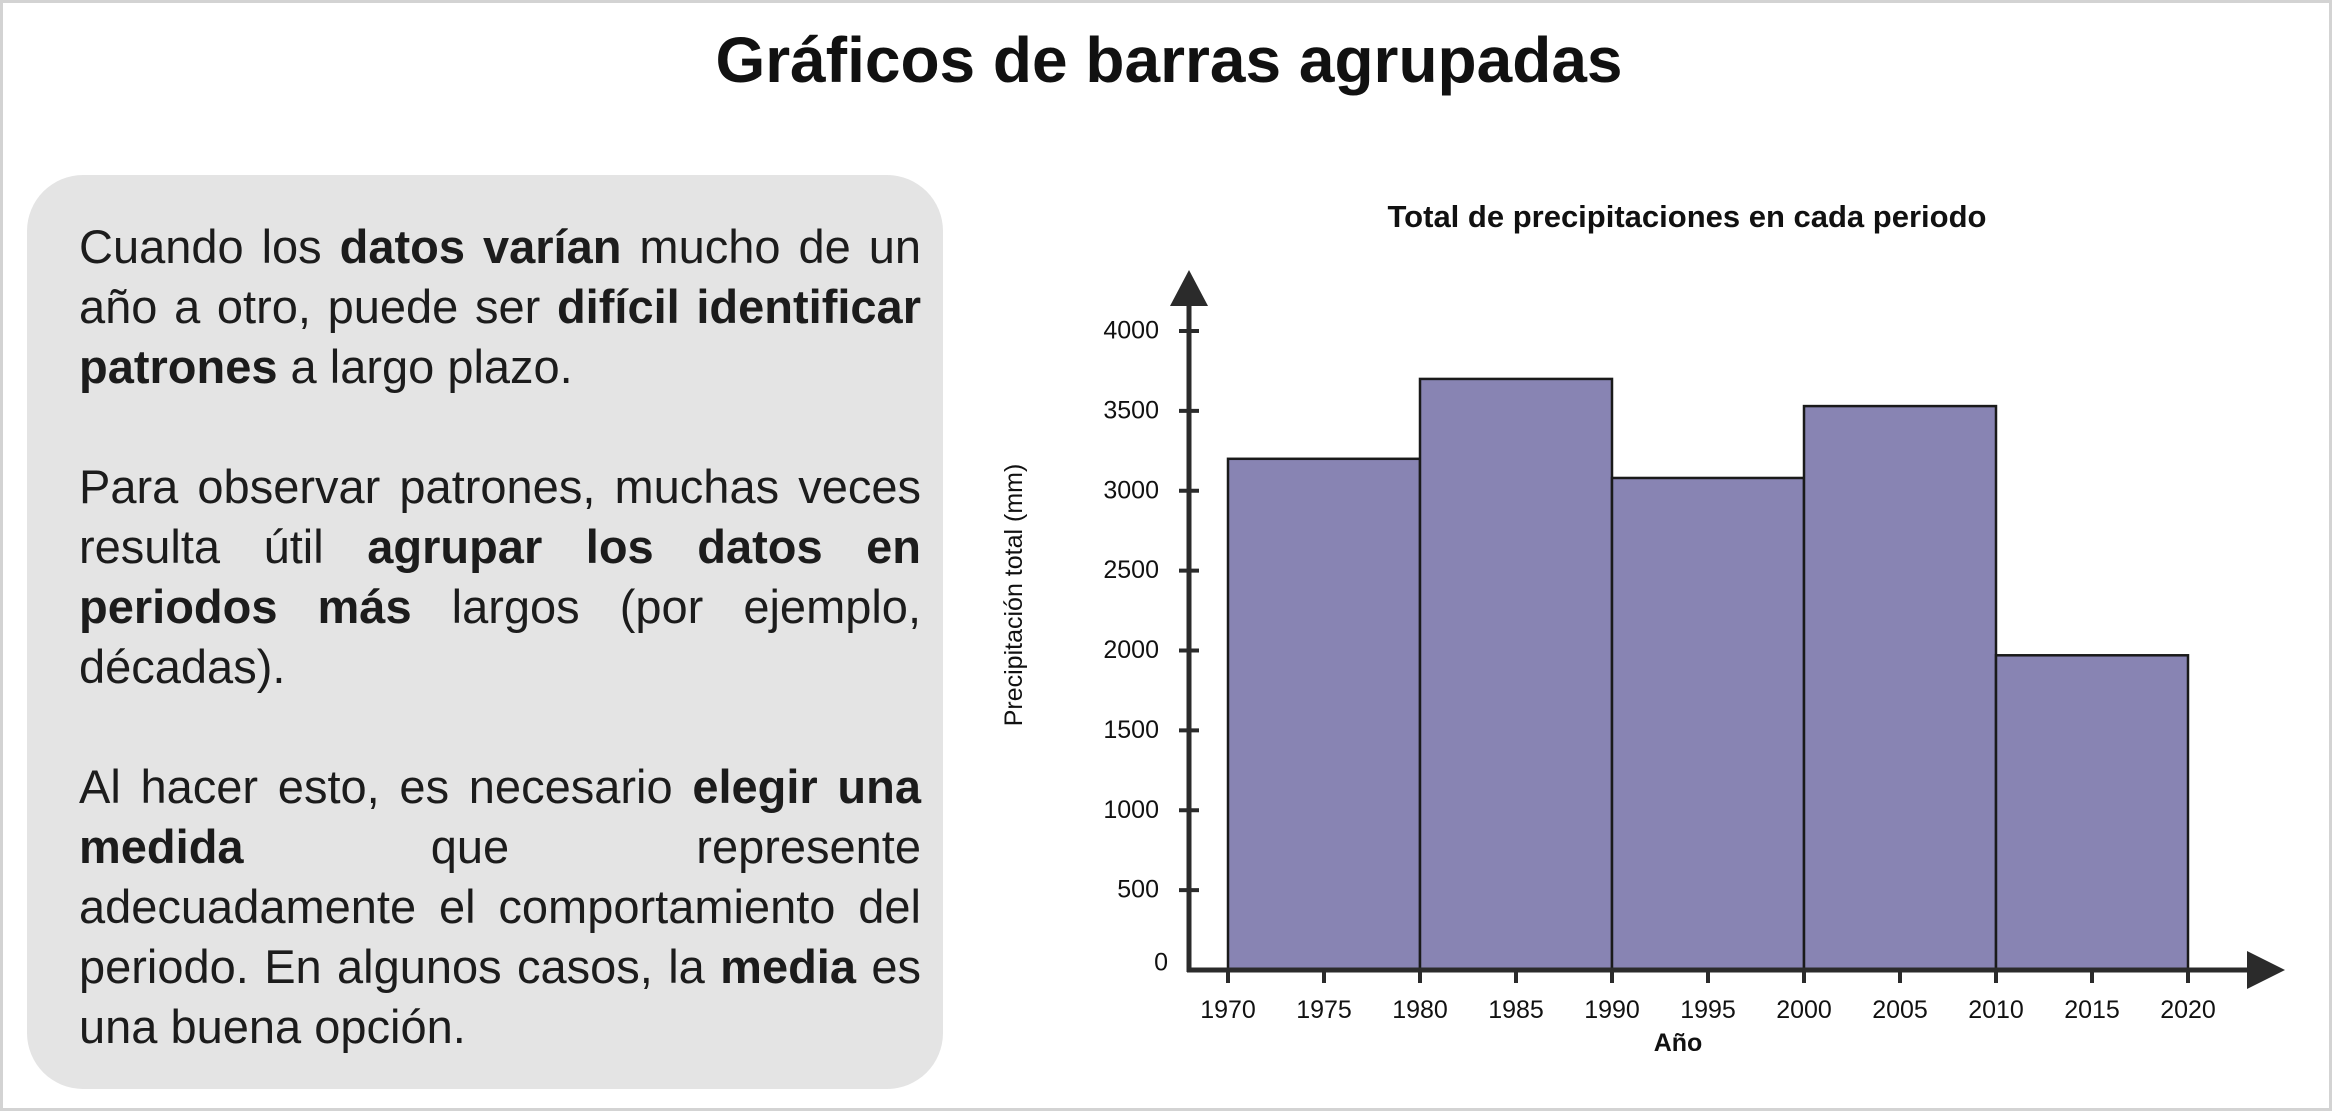 This screenshot has height=1111, width=2332. Describe the element at coordinates (425, 366) in the screenshot. I see `body-text: a largo plazo.` at that location.